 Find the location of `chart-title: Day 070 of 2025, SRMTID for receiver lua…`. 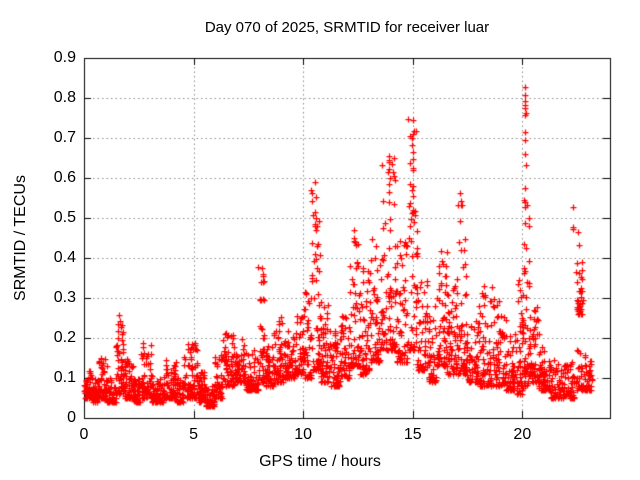

chart-title: Day 070 of 2025, SRMTID for receiver lua… is located at coordinates (347, 27).